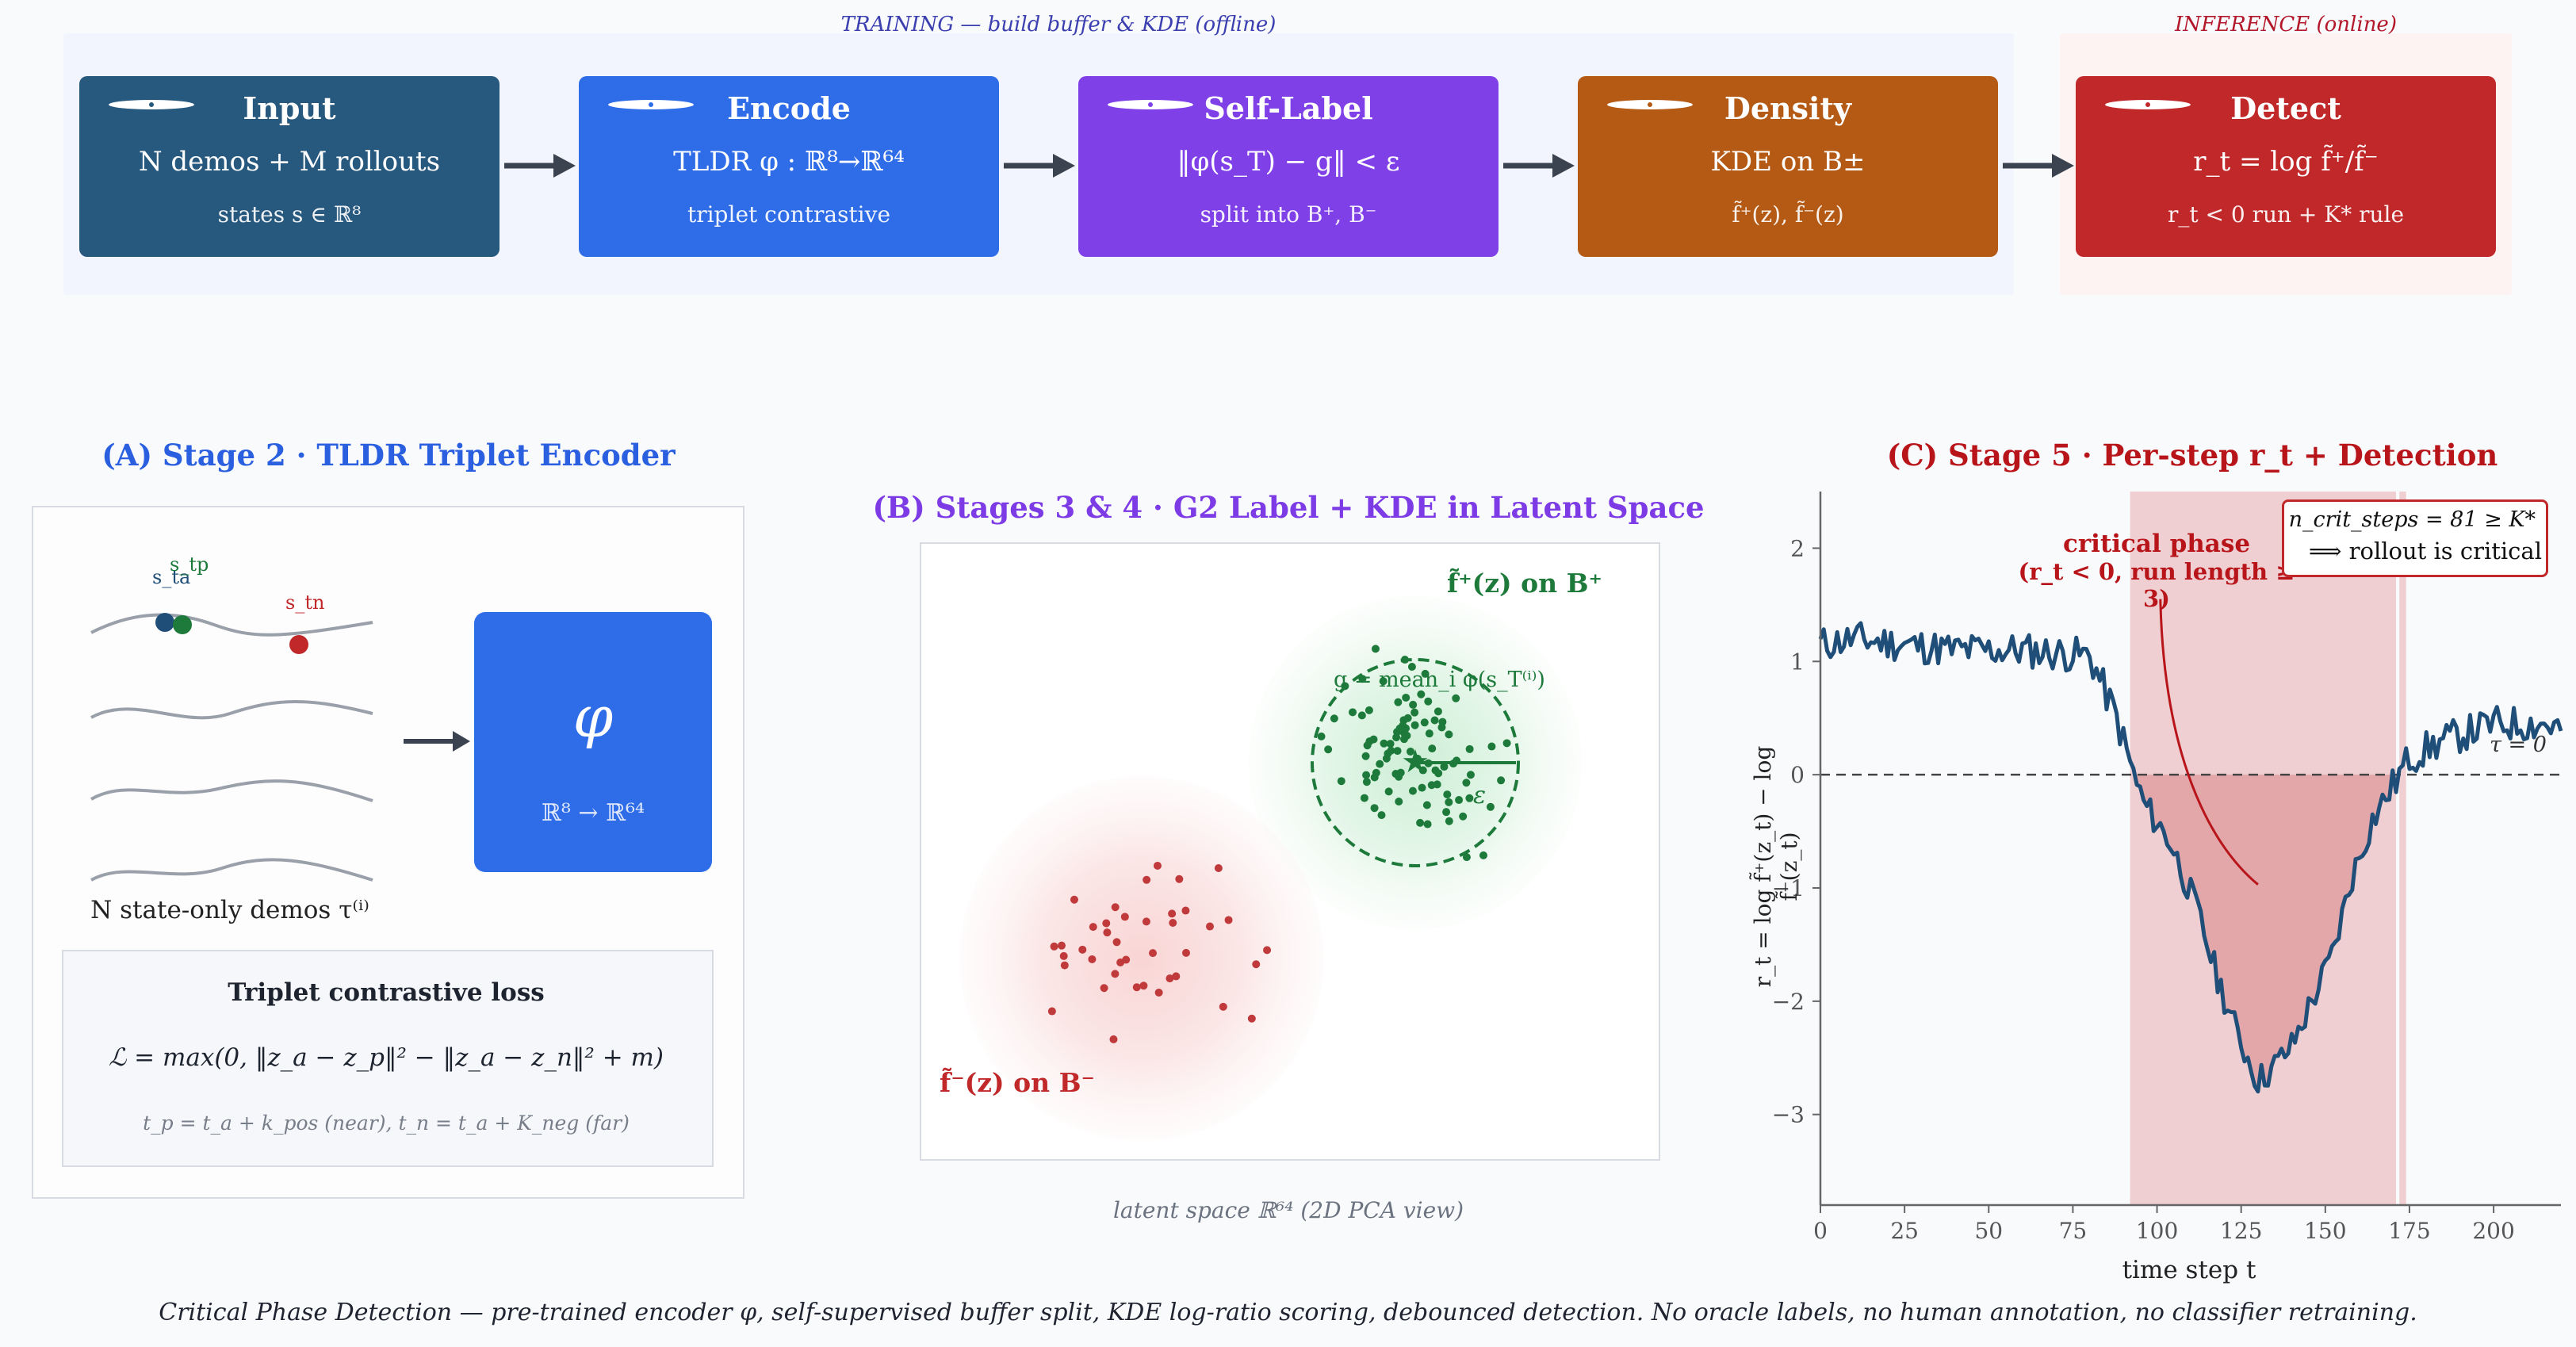  I want to click on stage-encode: Encode TLDR φ : ℝ⁸→ℝ⁶⁴ triplet contrastive, so click(789, 166).